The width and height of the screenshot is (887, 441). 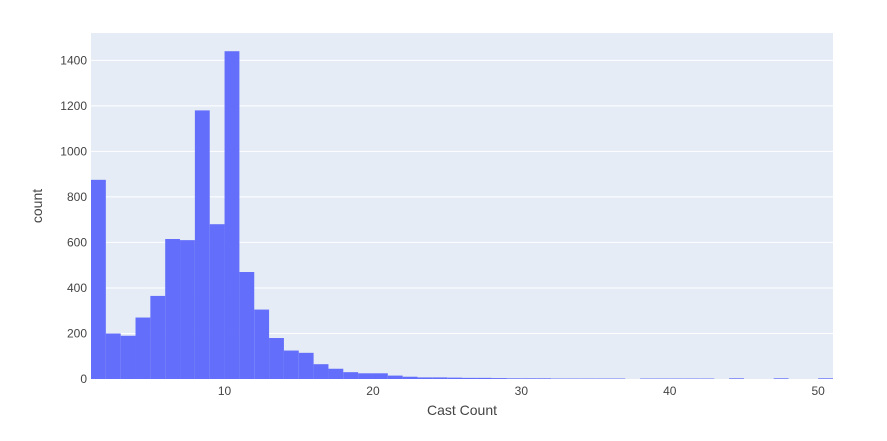 I want to click on y-tick-label: 1200, so click(x=73, y=106).